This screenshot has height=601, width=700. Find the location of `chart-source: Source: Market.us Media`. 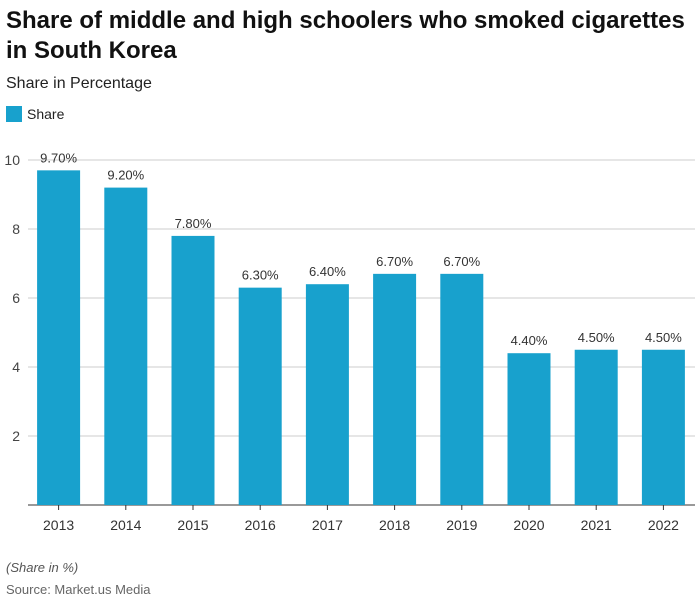

chart-source: Source: Market.us Media is located at coordinates (78, 589).